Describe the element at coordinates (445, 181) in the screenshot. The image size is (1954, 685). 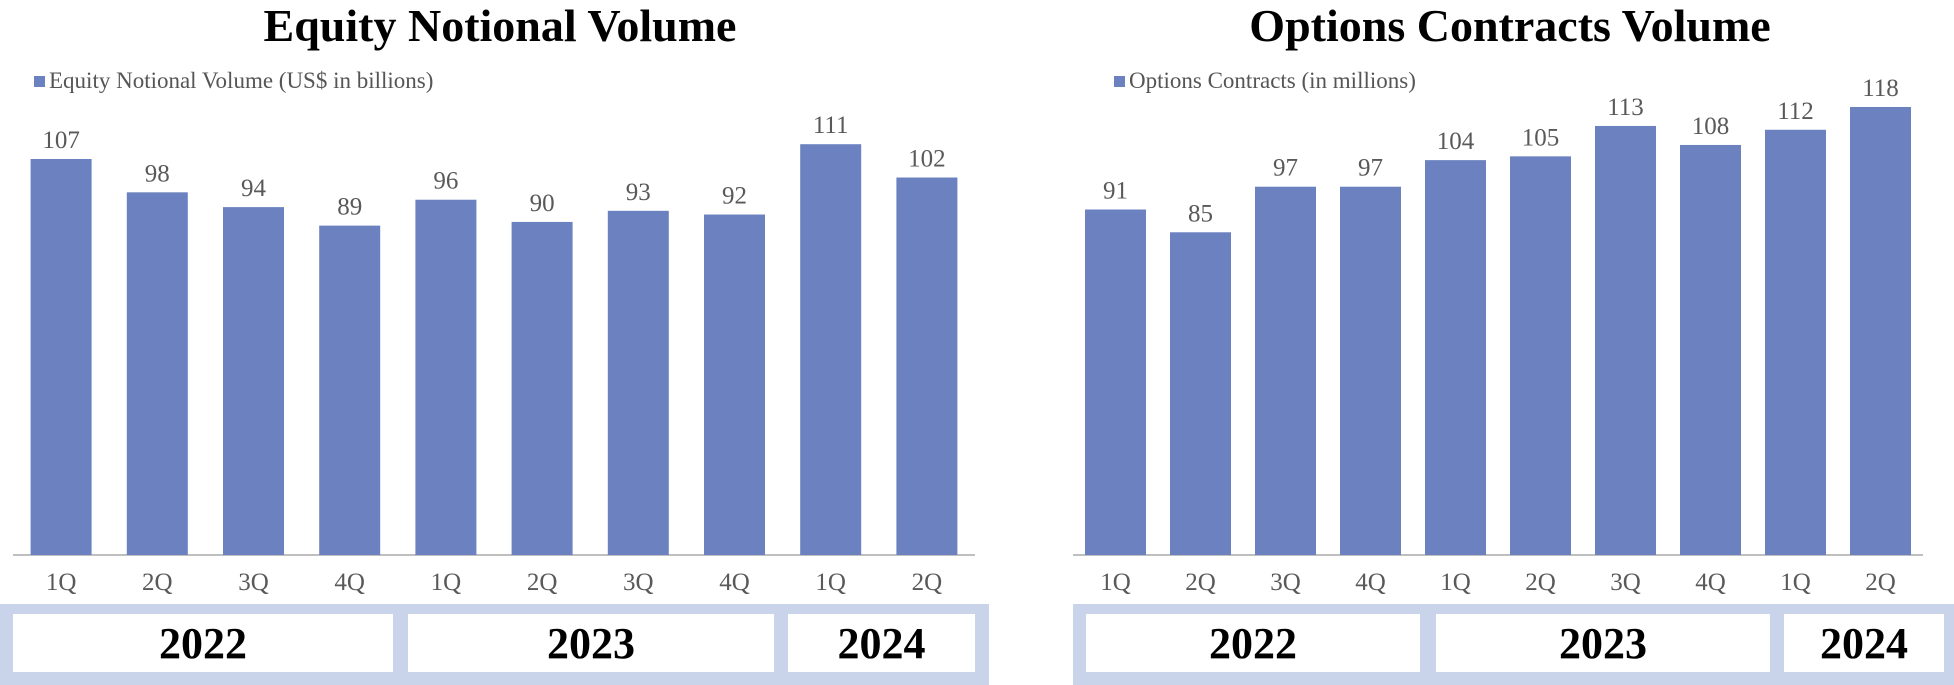
I see `data-label: 96` at that location.